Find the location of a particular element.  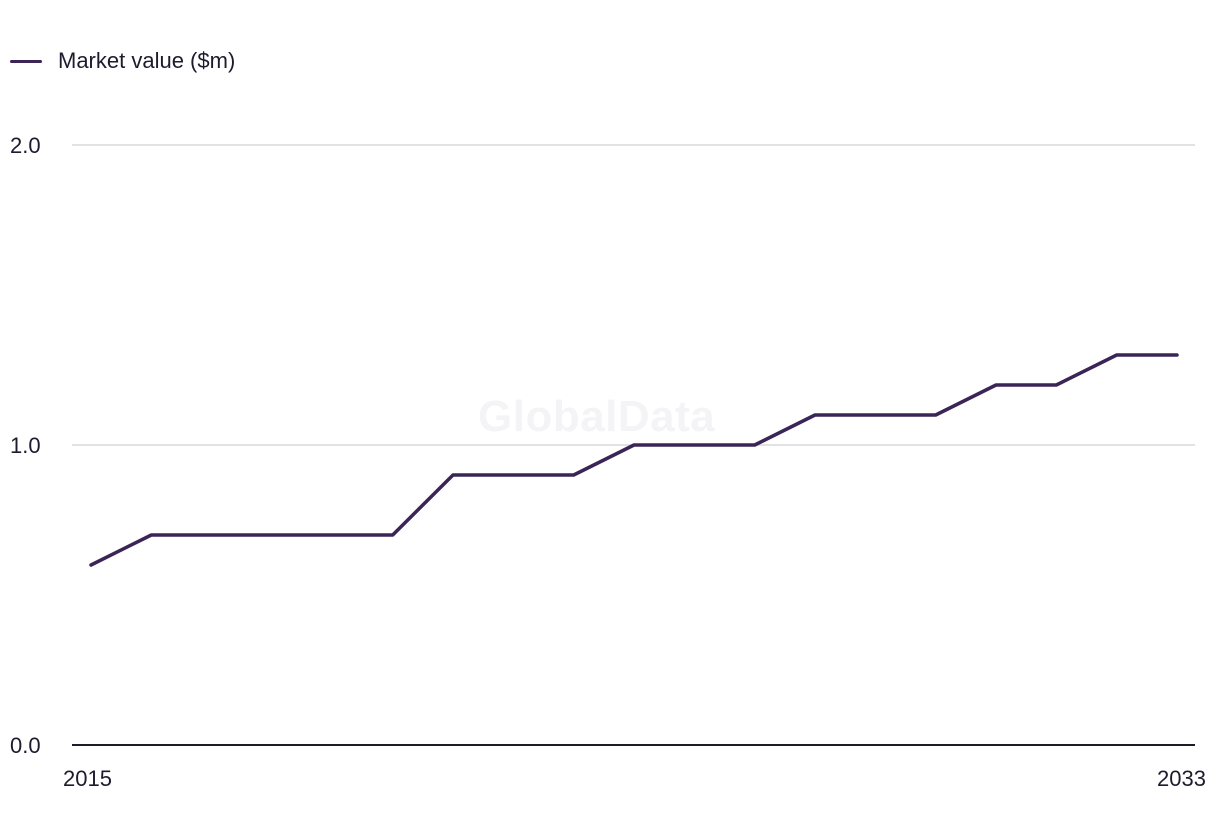

legend: Market value ($m) is located at coordinates (122, 61).